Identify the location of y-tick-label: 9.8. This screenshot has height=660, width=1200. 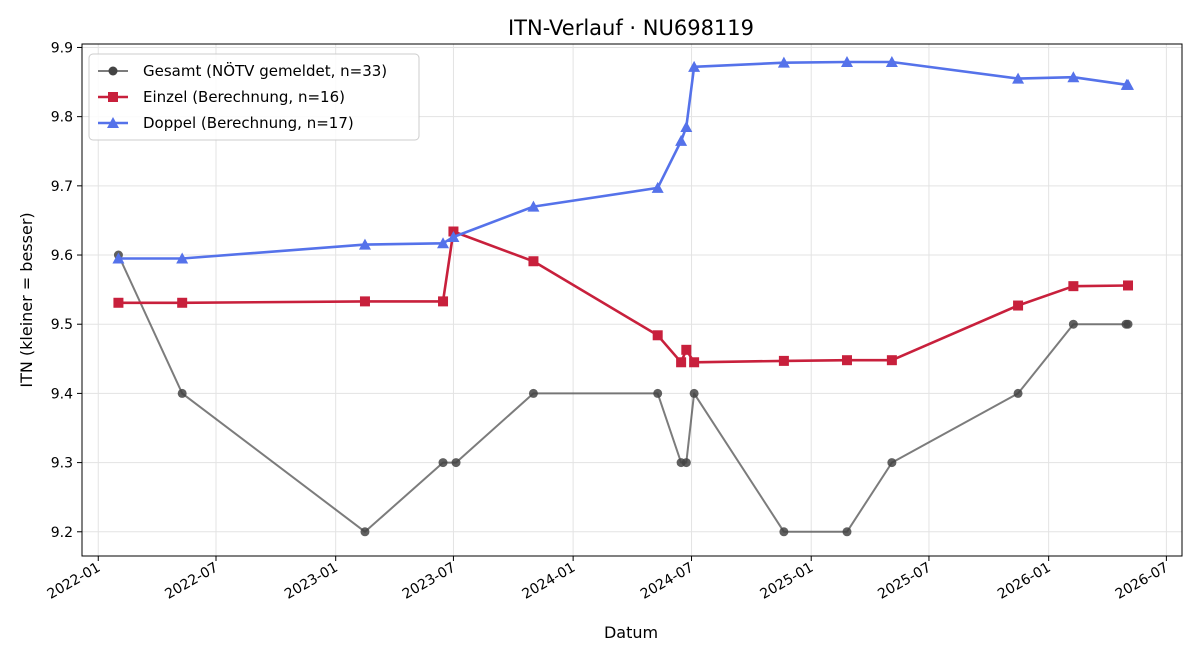
(62, 118).